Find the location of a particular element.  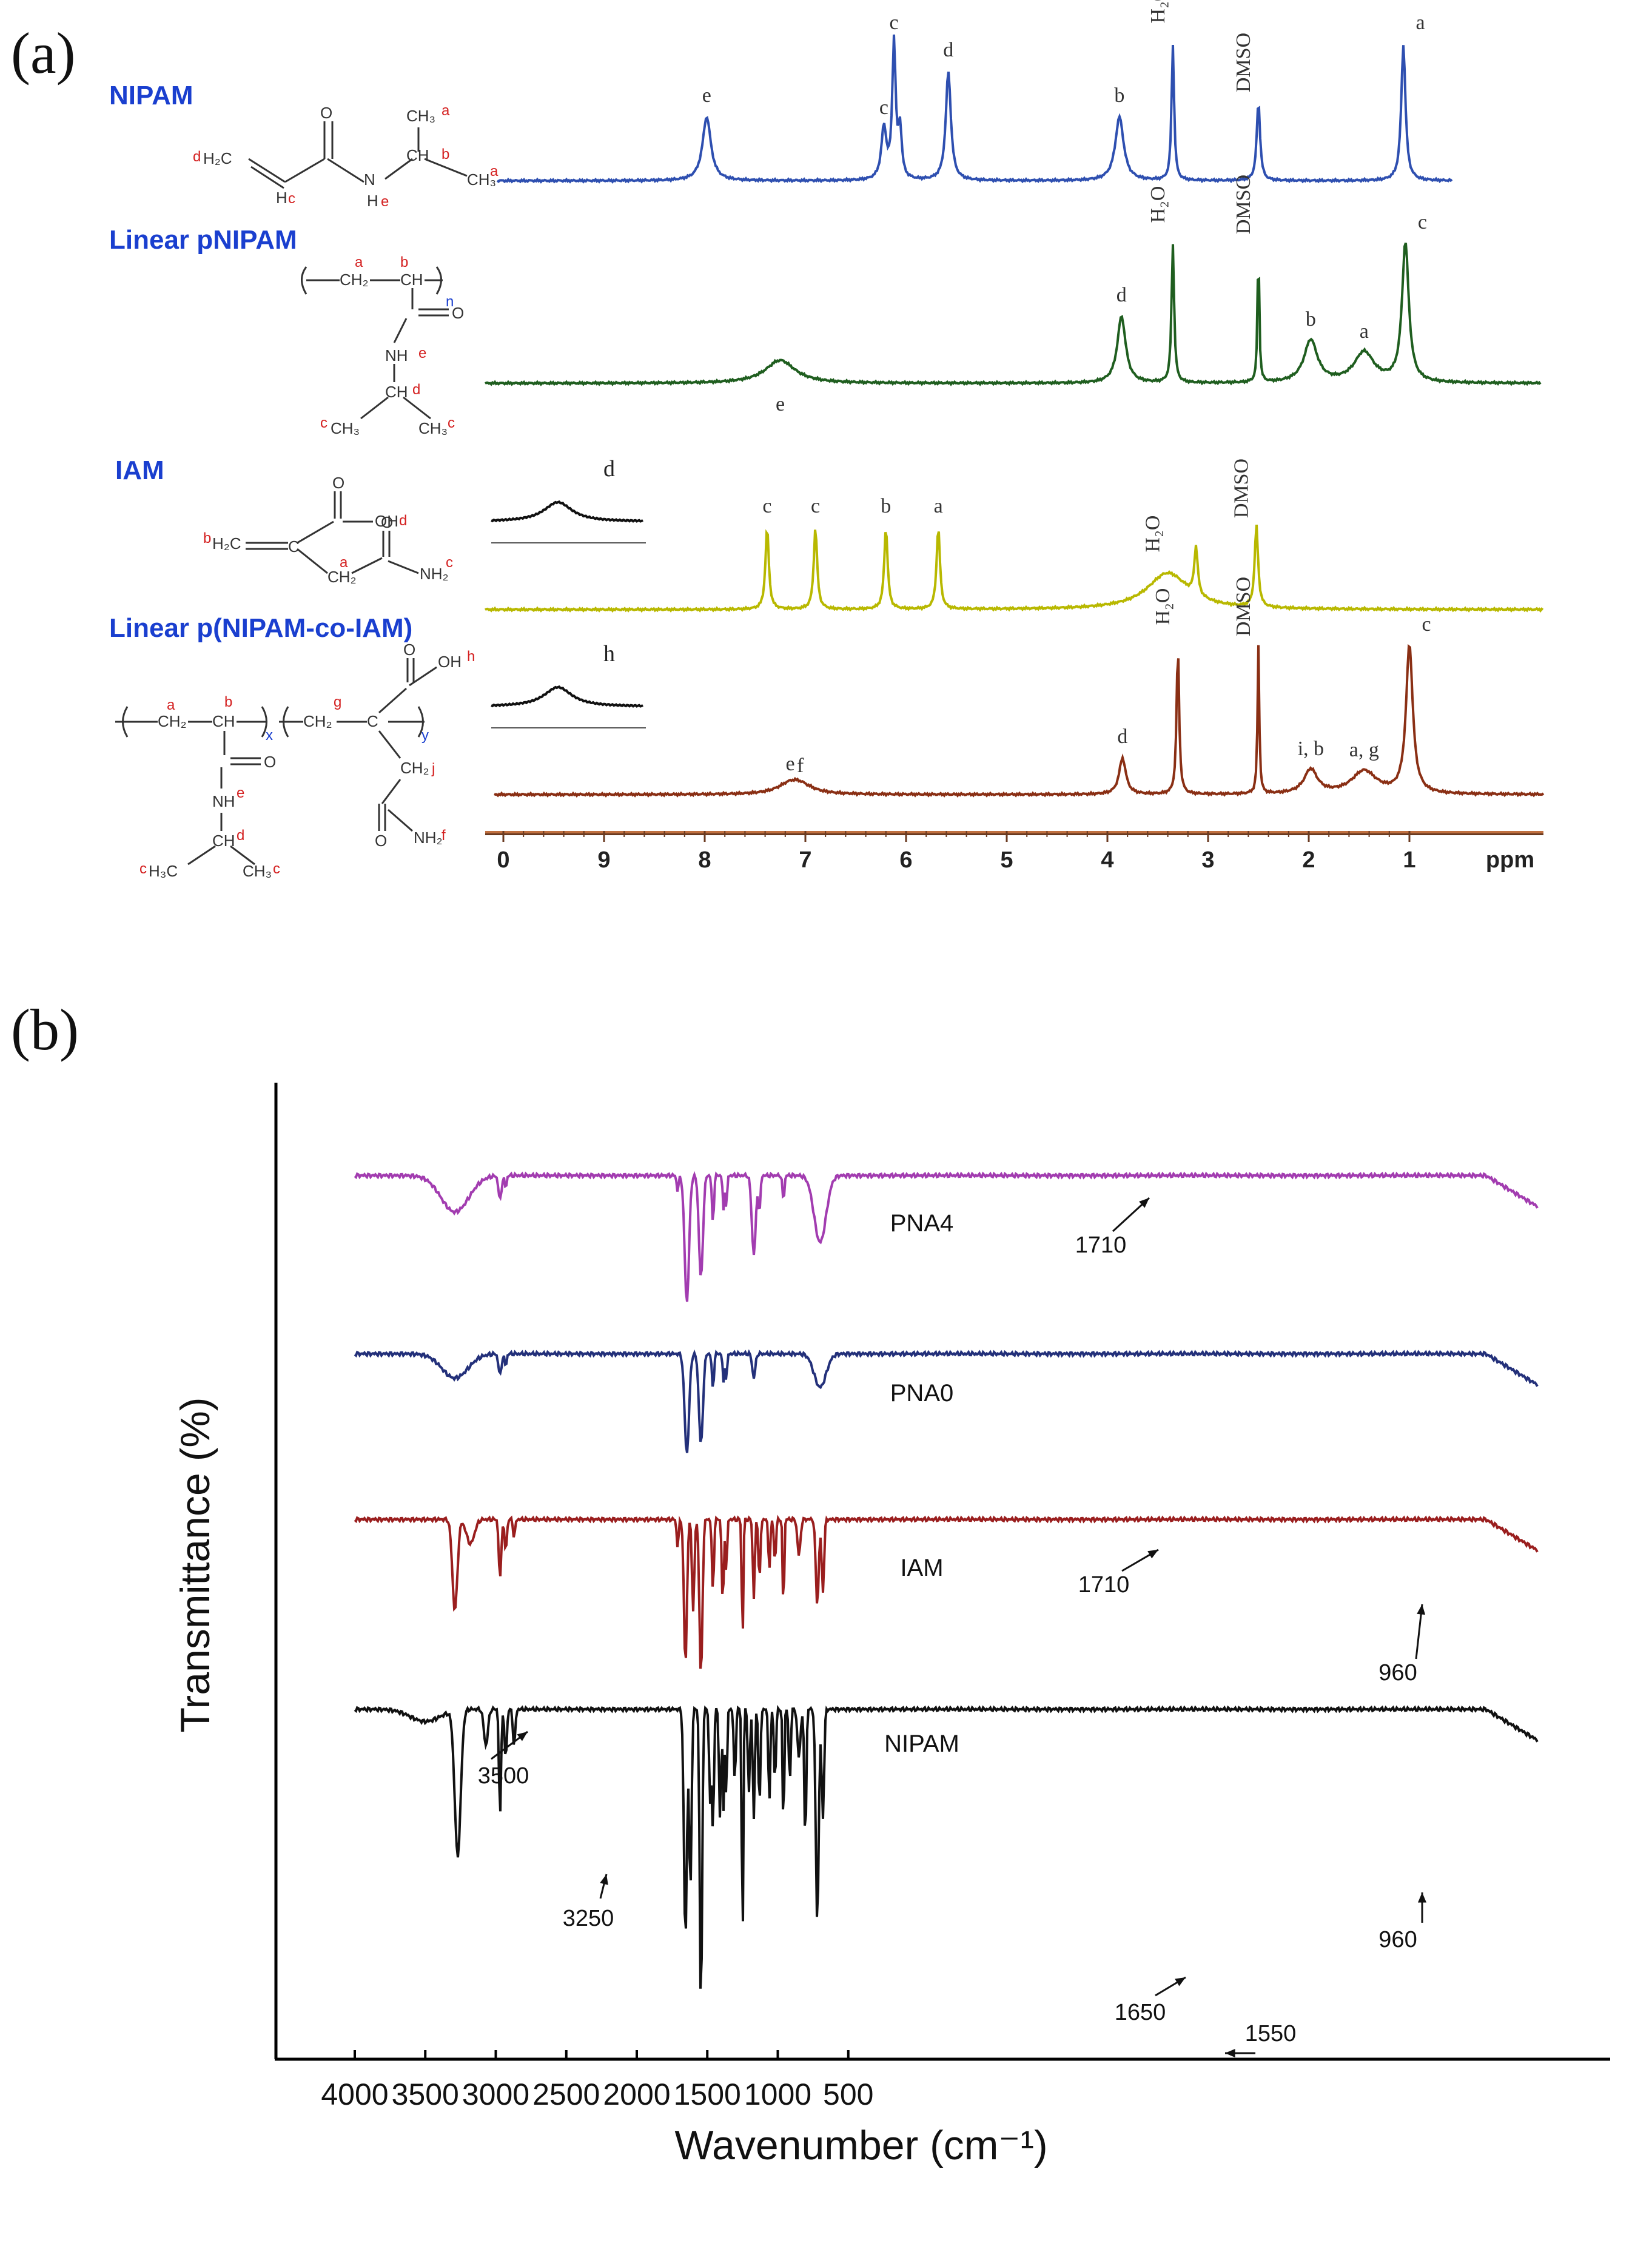

ir-annotation-label: 960 is located at coordinates (1397, 1673).